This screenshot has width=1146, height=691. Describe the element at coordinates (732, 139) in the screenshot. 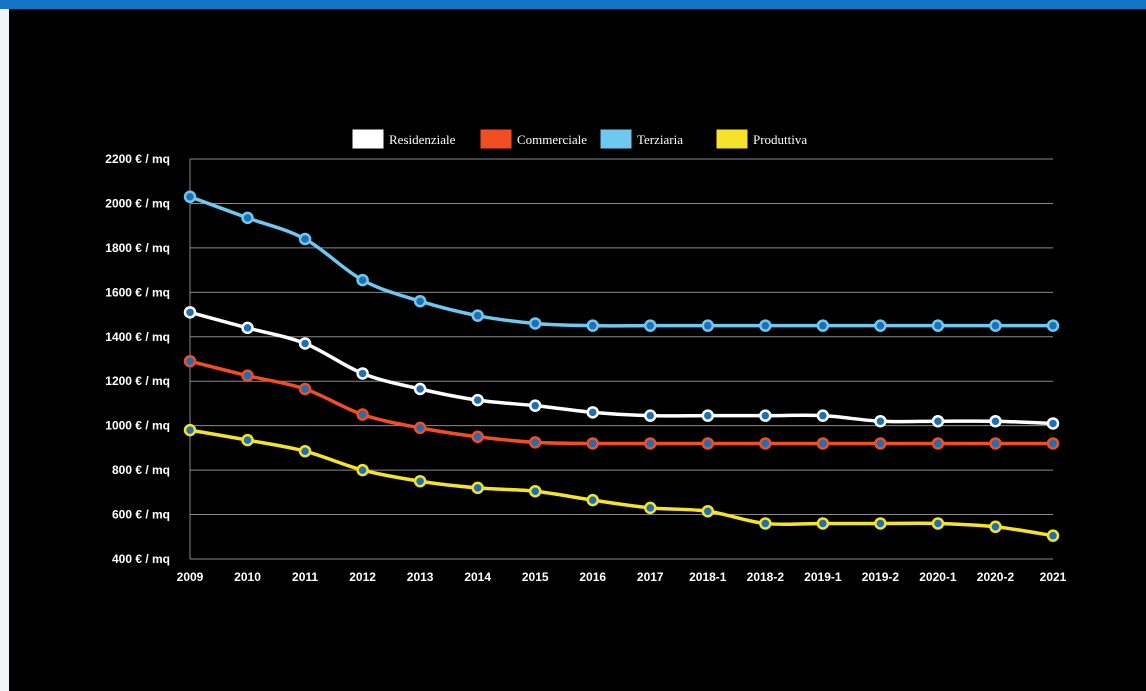

I see `legend-swatch-produttiva` at that location.